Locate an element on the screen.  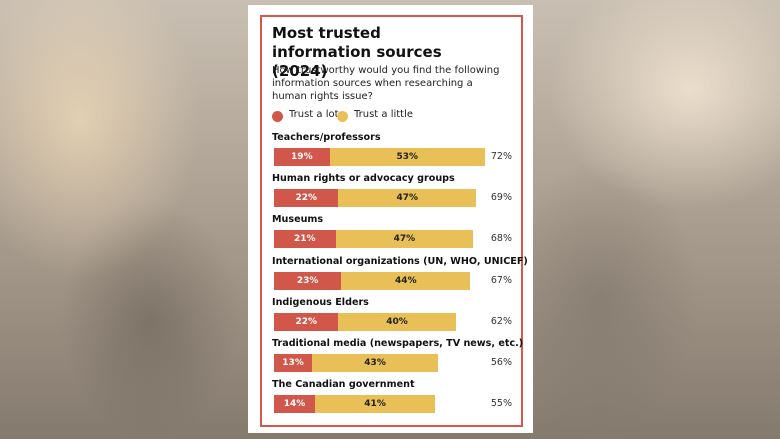
bar: 21% is located at coordinates (305, 239).